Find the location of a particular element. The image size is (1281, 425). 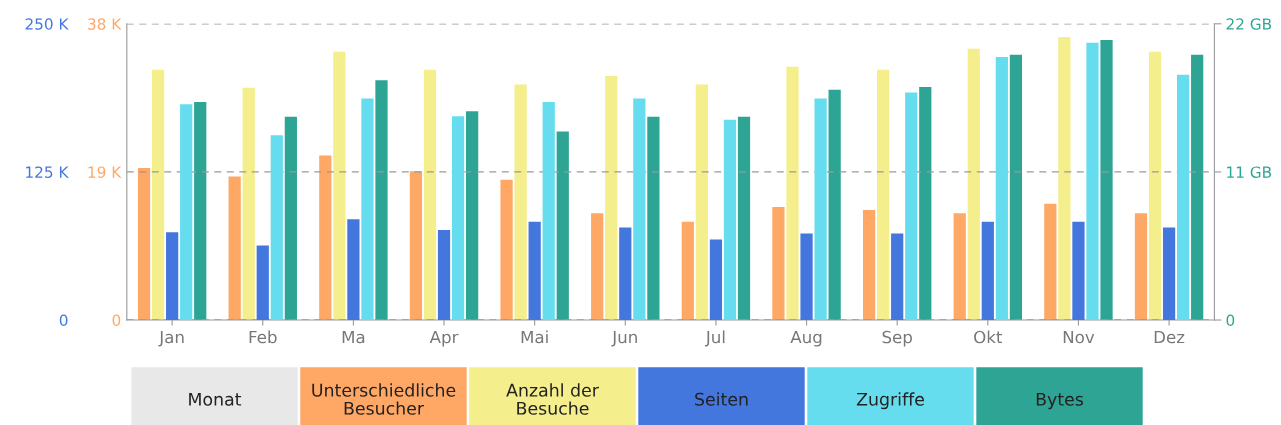

y2-tick-label: 19 K is located at coordinates (105, 172).